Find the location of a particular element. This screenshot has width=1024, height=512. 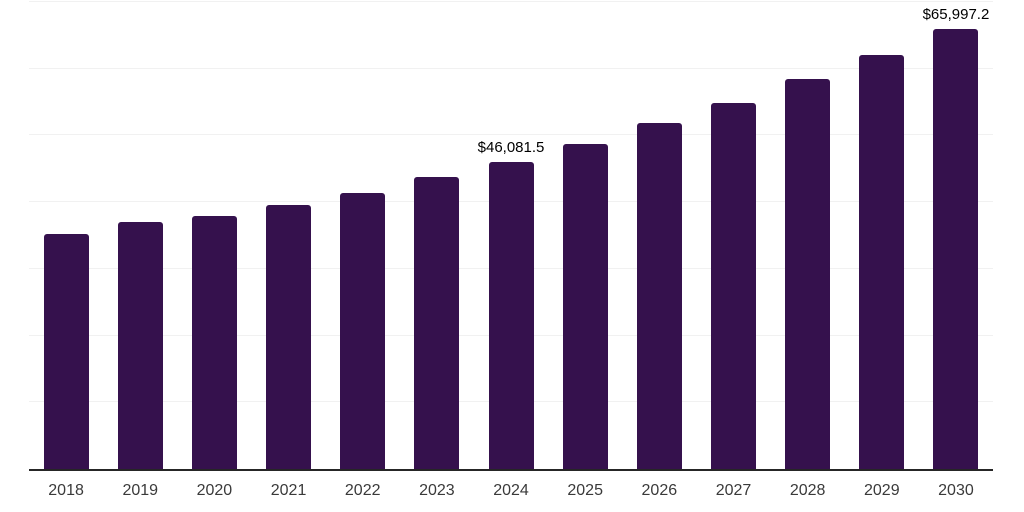

bar-2022 is located at coordinates (363, 330).